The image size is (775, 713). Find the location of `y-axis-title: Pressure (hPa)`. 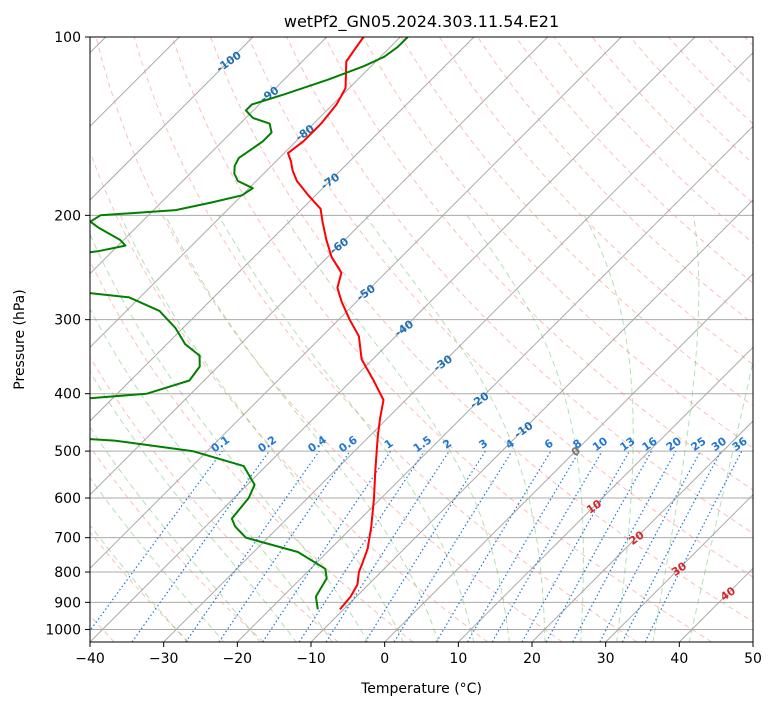

y-axis-title: Pressure (hPa) is located at coordinates (20, 339).